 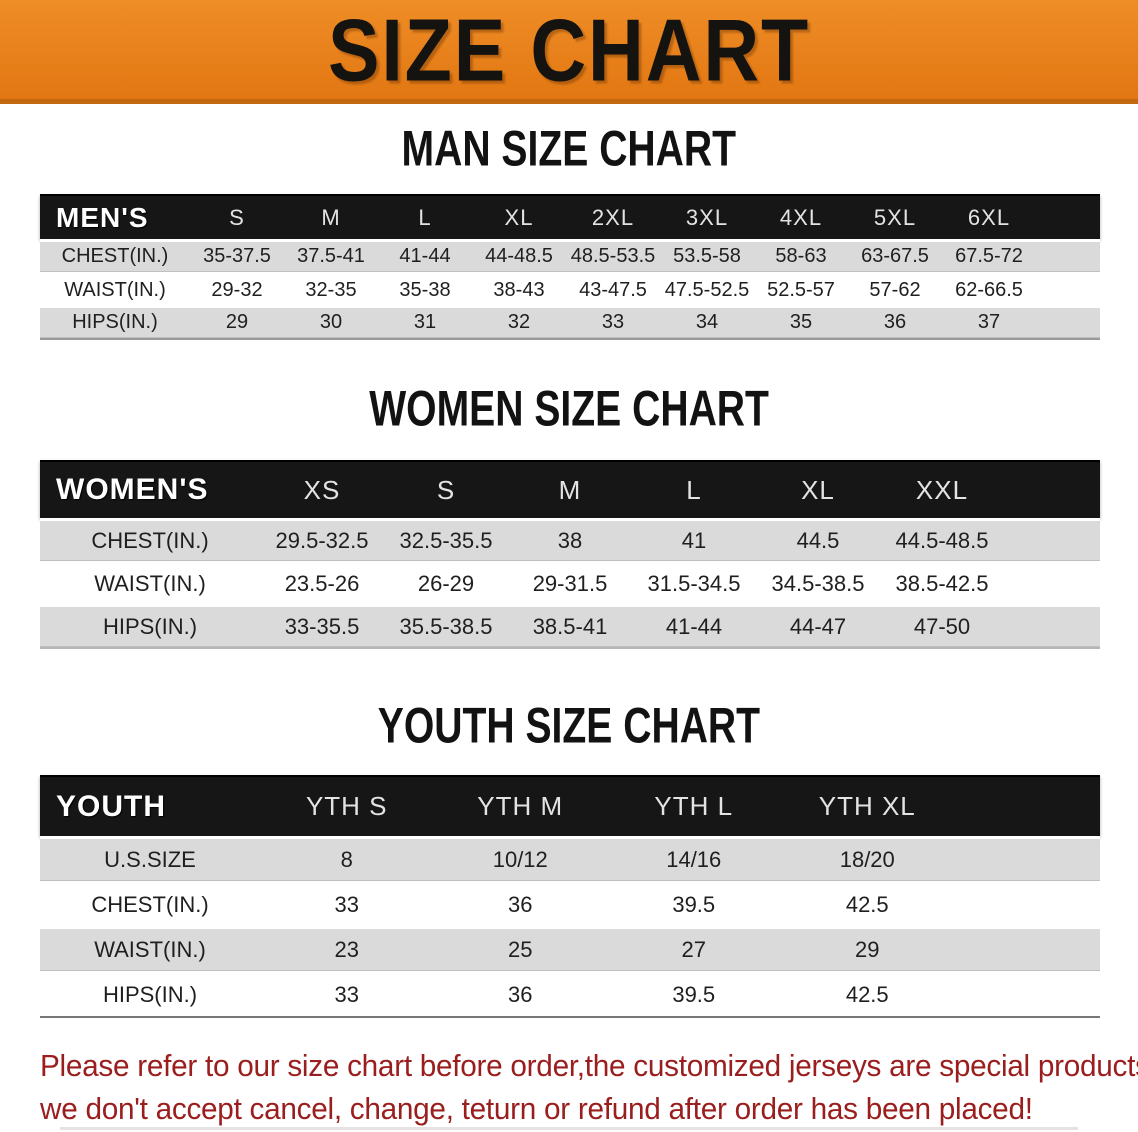 What do you see at coordinates (570, 321) in the screenshot?
I see `table-row: HIPS(IN.) 29 30 31 32 33 34 35 36 37` at bounding box center [570, 321].